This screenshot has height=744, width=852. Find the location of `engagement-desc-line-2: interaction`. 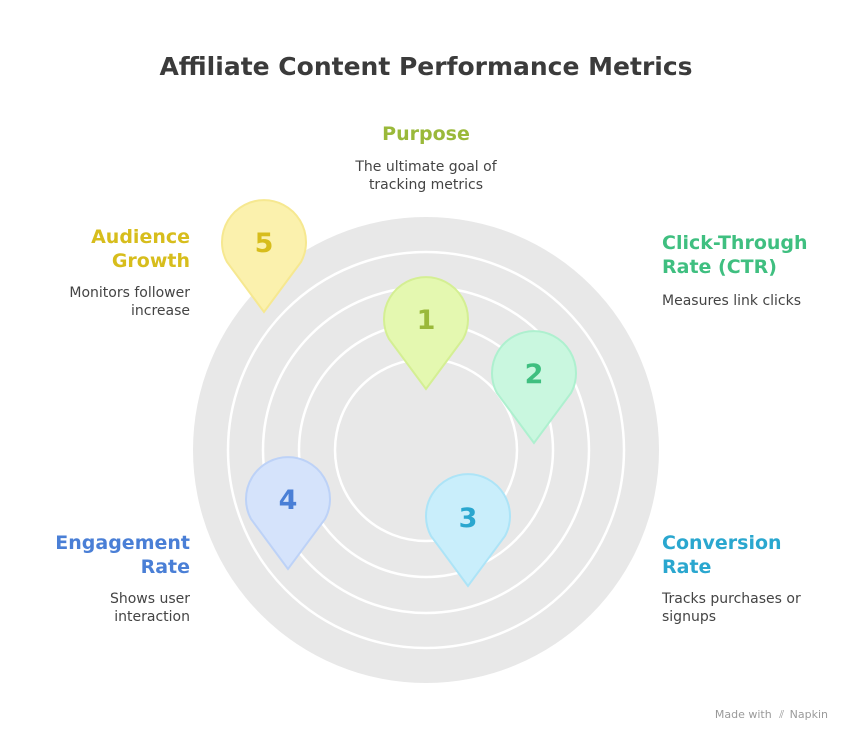

engagement-desc-line-2: interaction is located at coordinates (152, 617).